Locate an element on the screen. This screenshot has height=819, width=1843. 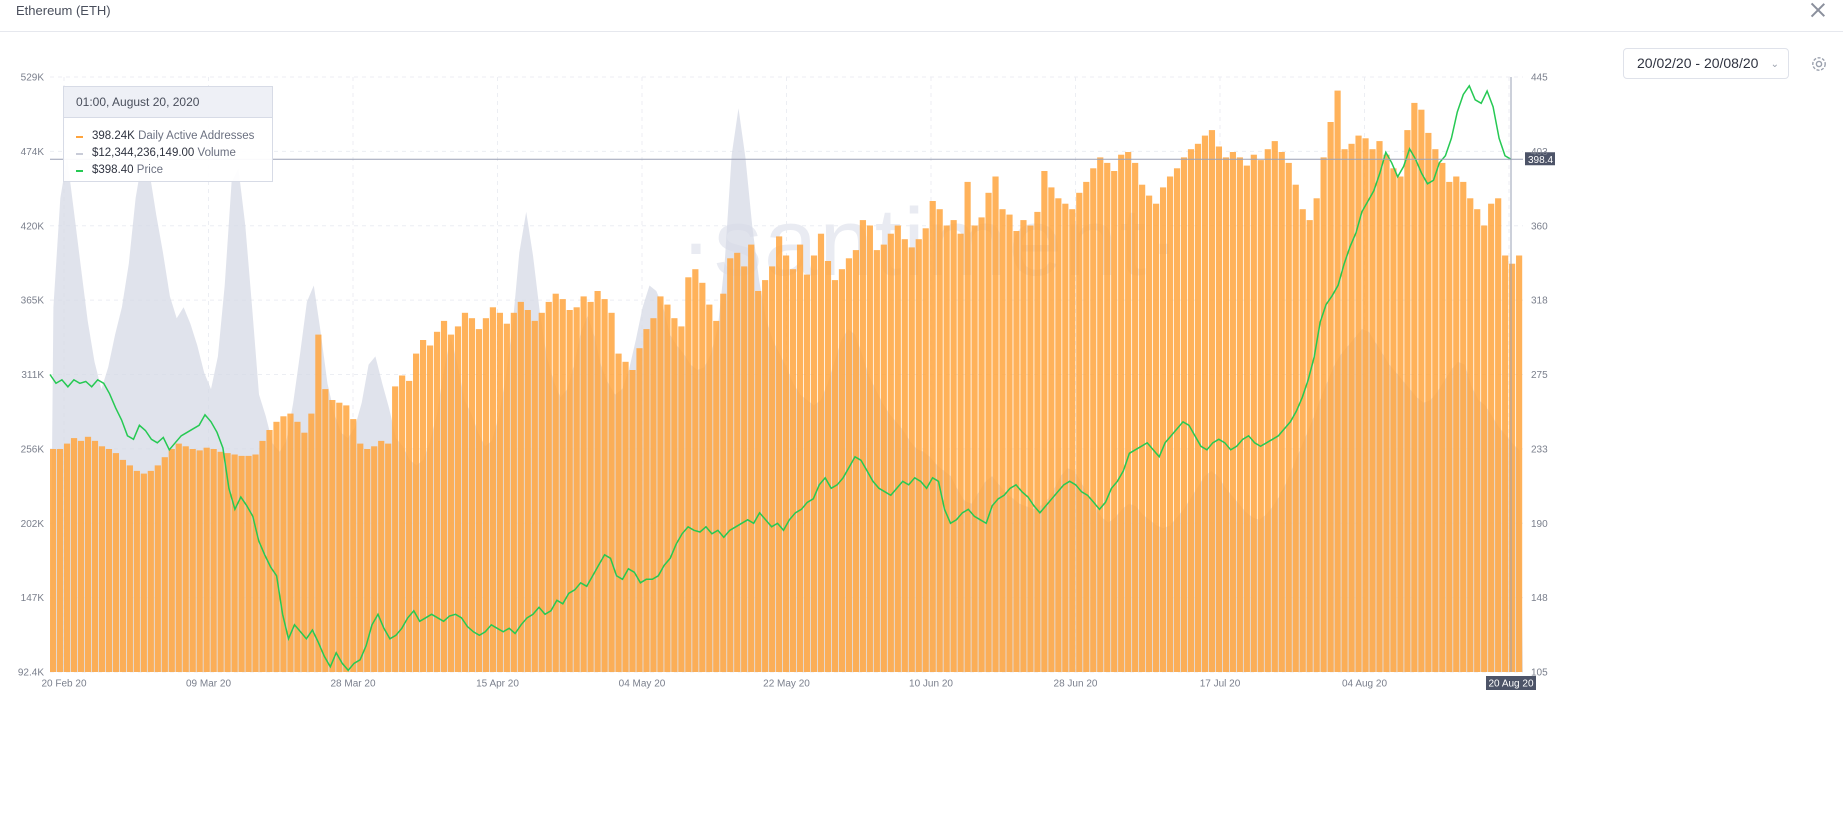
y-right-tick-label: 445 is located at coordinates (1539, 78).